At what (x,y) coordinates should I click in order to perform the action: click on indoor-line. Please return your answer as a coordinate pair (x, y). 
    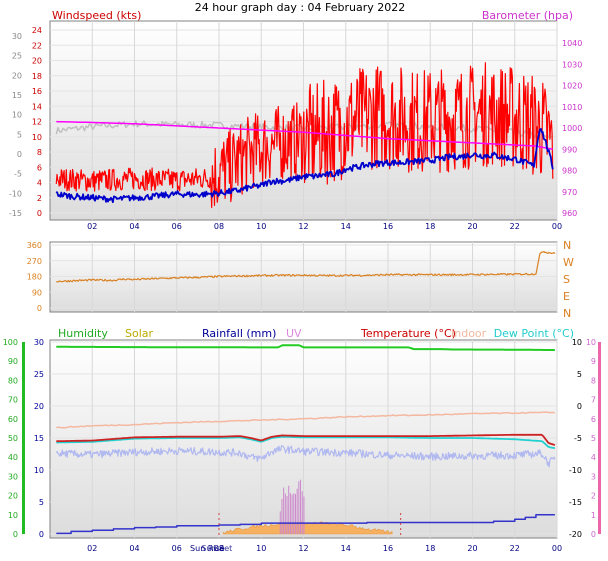
    Looking at the image, I should click on (306, 420).